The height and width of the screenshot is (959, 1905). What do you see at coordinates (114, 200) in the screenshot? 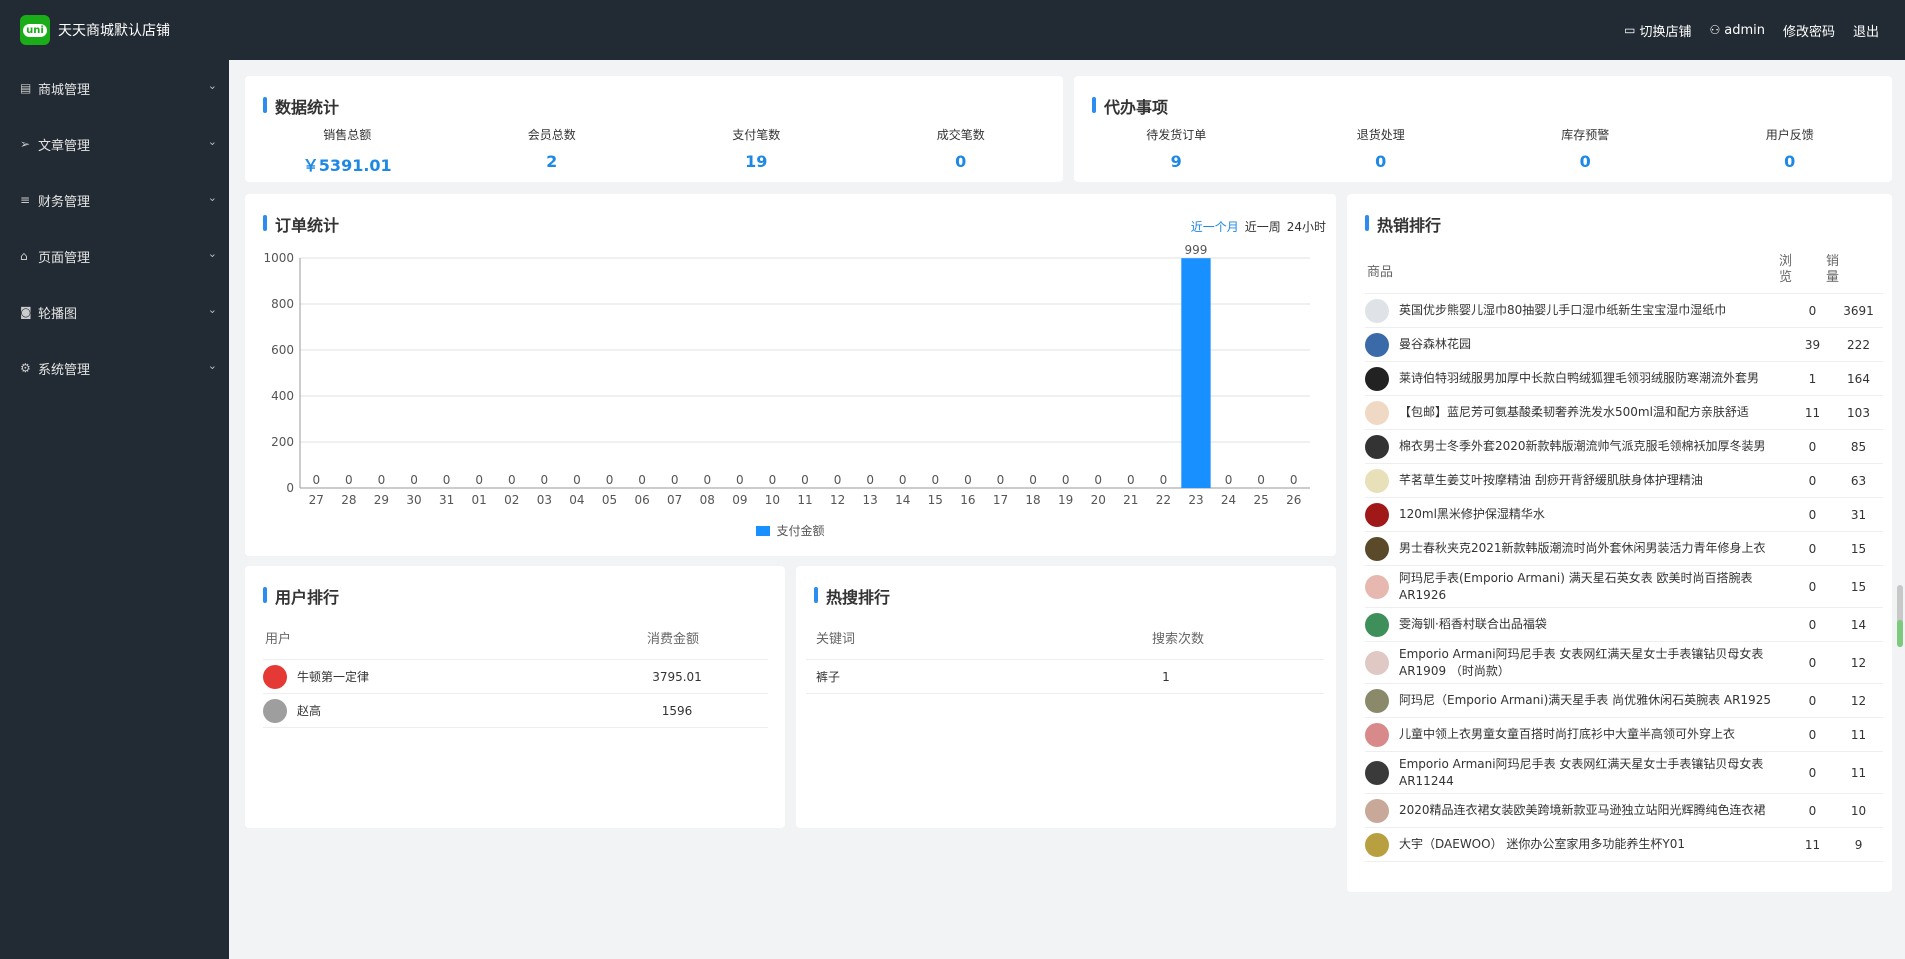
I see `sidebar-item-finance: ≡ 财务管理 ⌄` at bounding box center [114, 200].